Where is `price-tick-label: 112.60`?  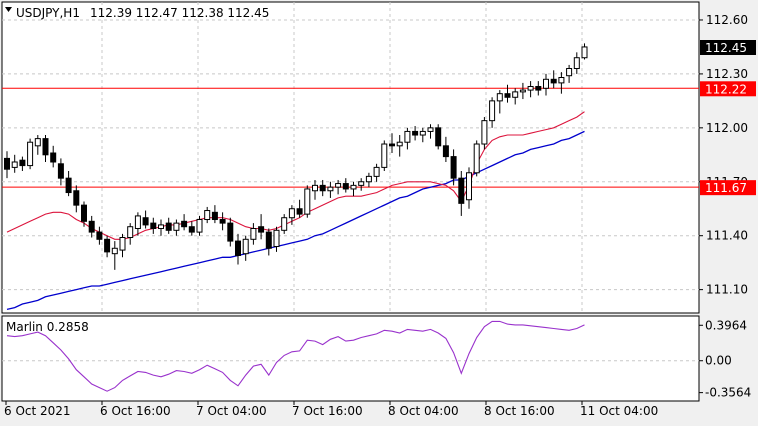 price-tick-label: 112.60 is located at coordinates (727, 20).